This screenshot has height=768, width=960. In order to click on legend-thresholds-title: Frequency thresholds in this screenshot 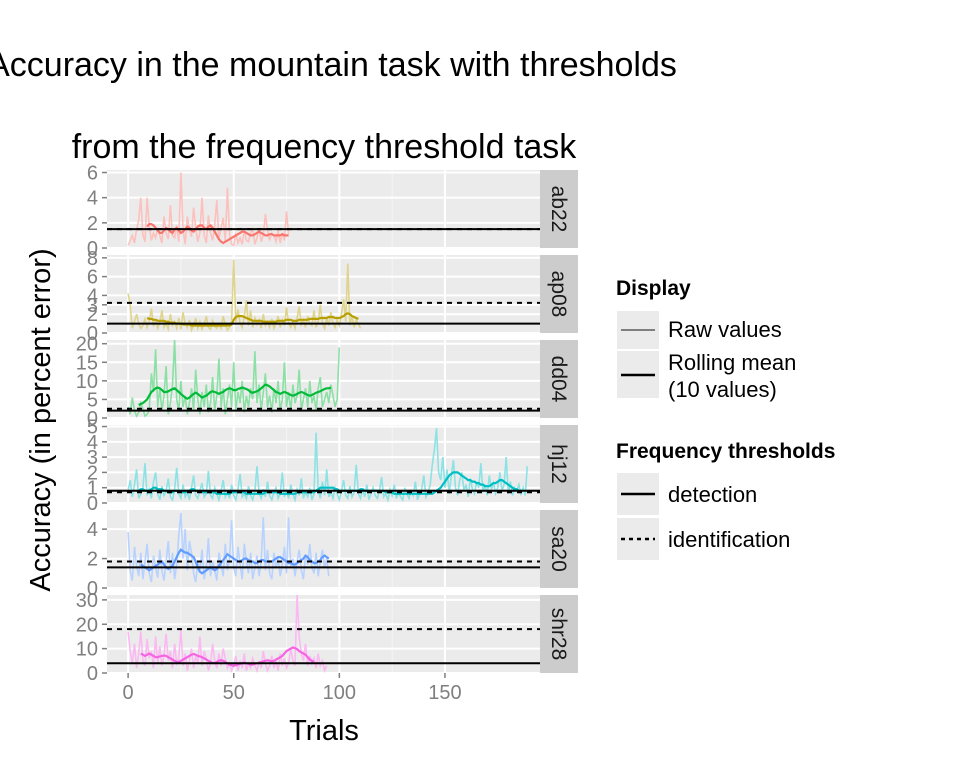, I will do `click(725, 451)`.